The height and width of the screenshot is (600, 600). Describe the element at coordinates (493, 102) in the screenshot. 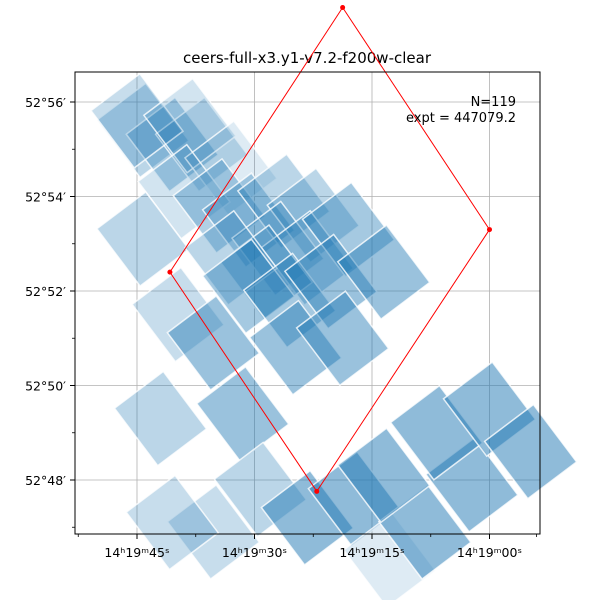

I see `n-annotation: N=119` at that location.